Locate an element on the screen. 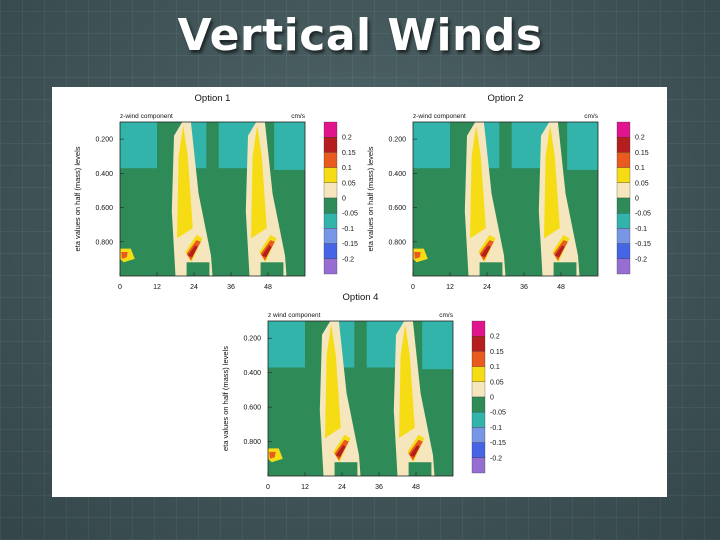 This screenshot has width=720, height=540. x-tick-label: 24 is located at coordinates (194, 287).